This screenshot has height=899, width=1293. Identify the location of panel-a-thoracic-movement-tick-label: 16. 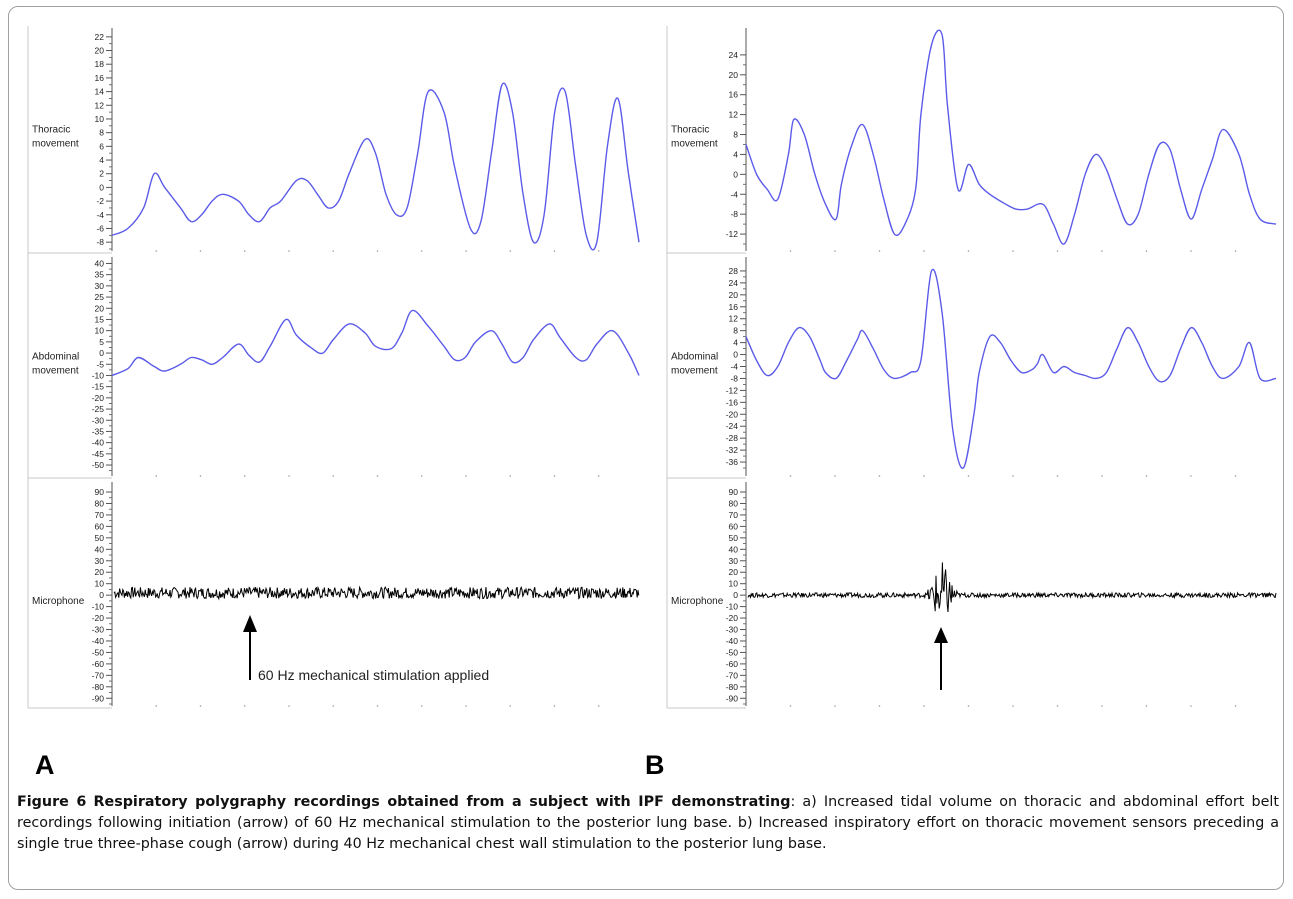
(100, 78).